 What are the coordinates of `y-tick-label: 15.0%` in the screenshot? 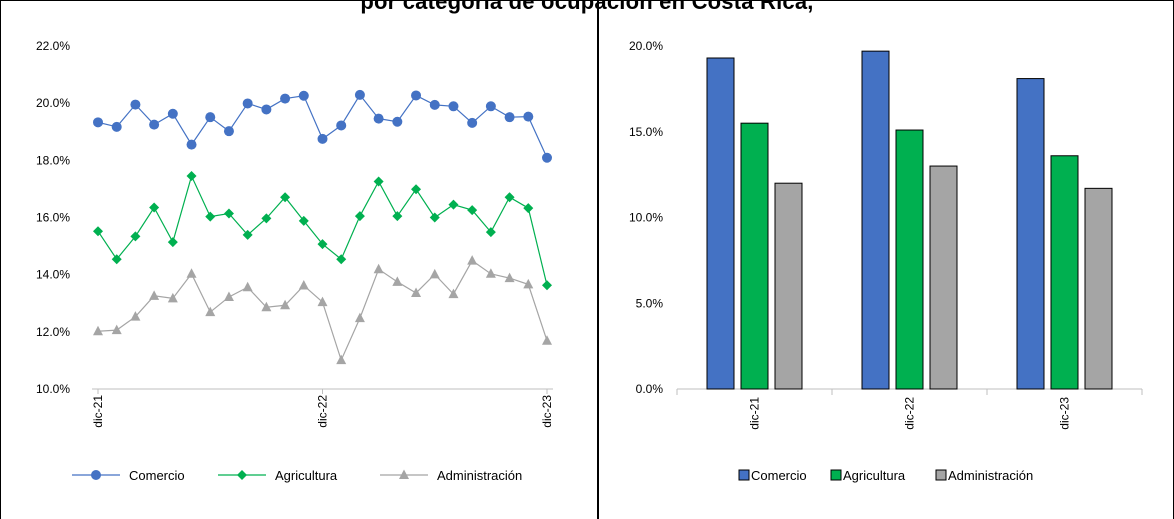 It's located at (646, 132).